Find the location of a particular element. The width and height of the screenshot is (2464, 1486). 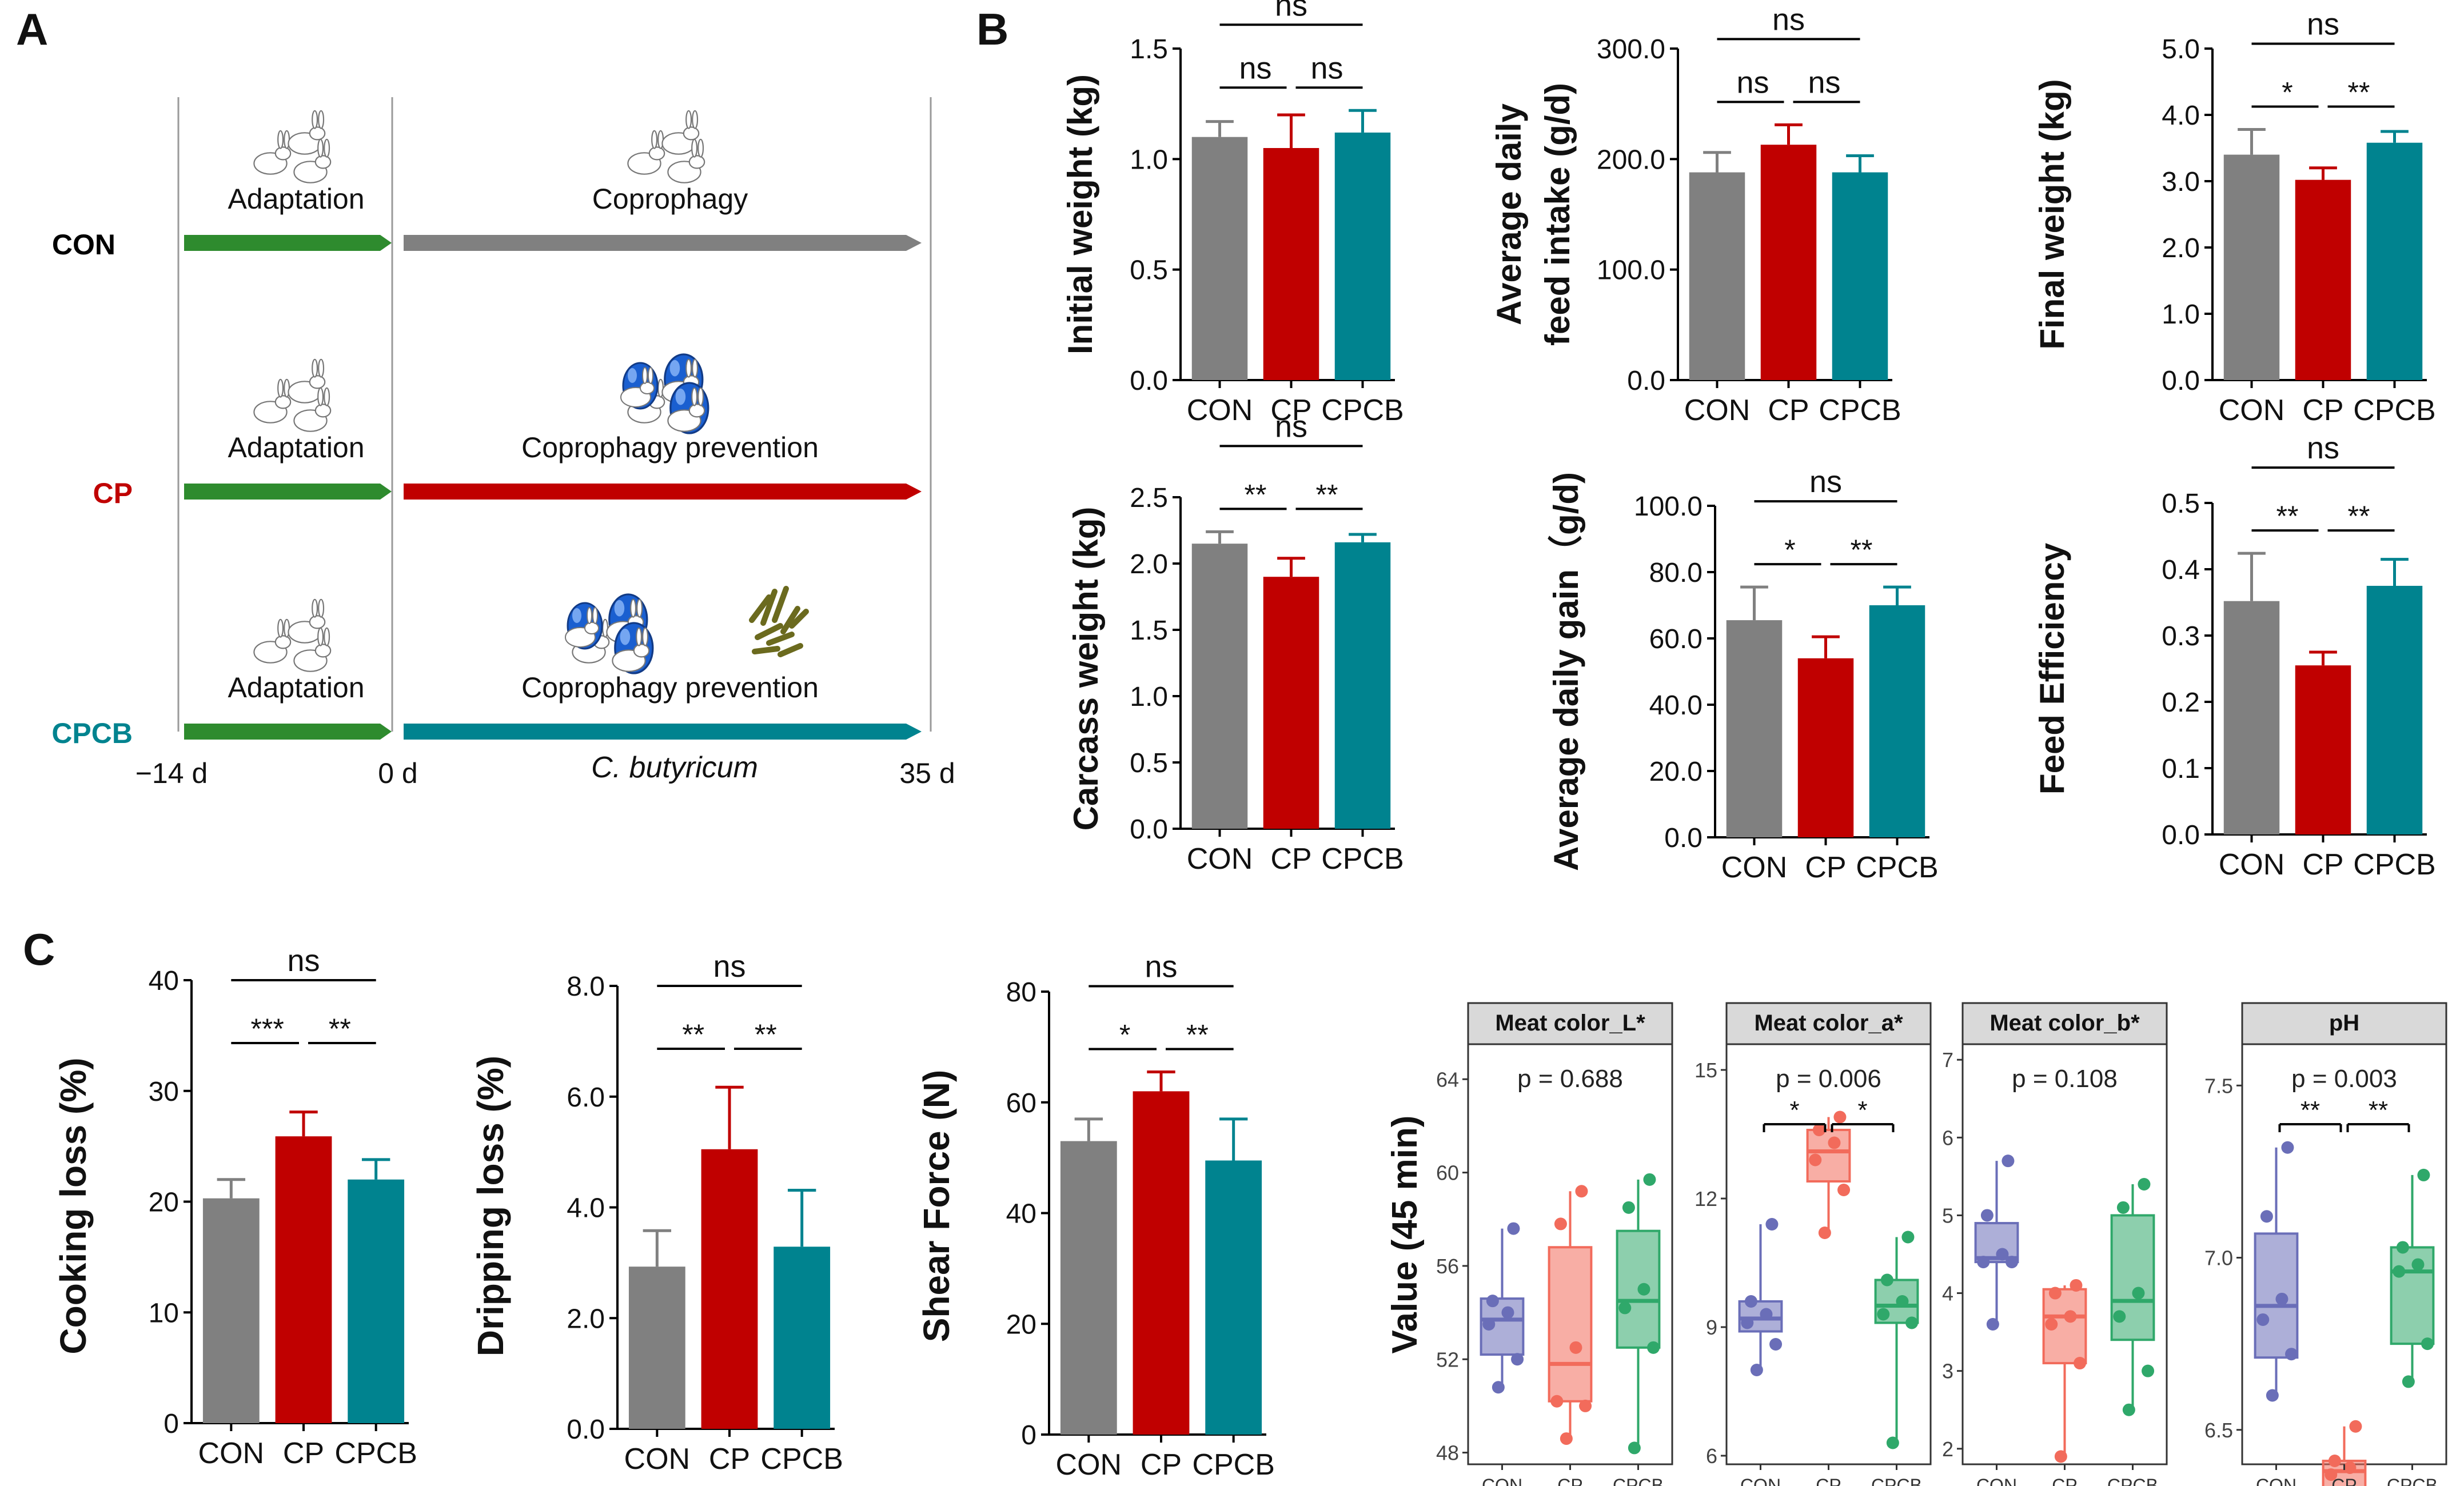

y-tick-label: 0.1 is located at coordinates (2181, 769).